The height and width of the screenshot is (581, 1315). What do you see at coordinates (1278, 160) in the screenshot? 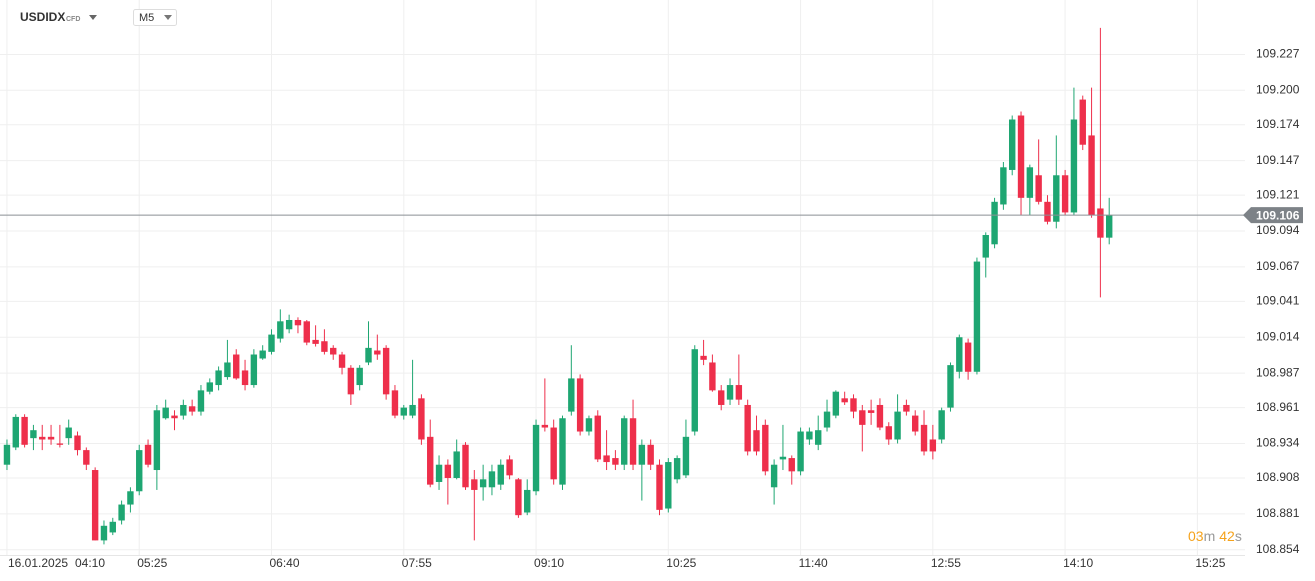
I see `y-tick-label: 109.147` at bounding box center [1278, 160].